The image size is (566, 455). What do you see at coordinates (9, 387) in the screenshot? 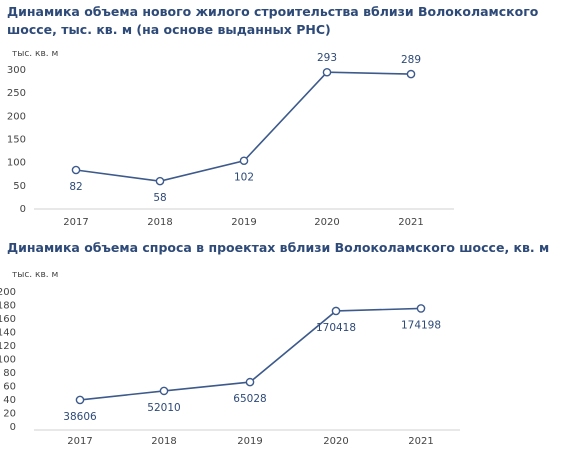
I see `y-tick-label: 60` at bounding box center [9, 387].